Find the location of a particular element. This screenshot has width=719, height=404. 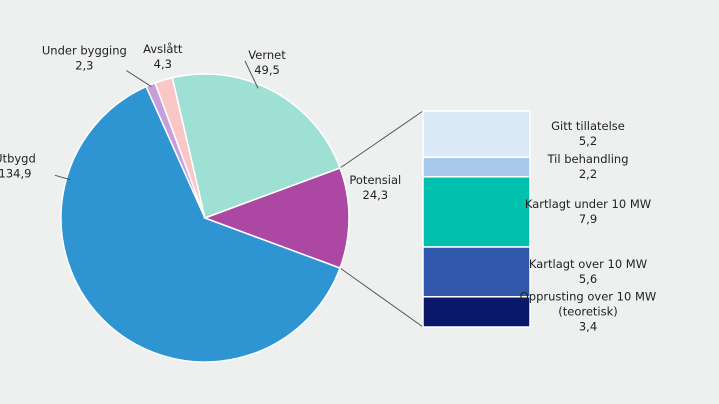

pie-label-avsl-tt-label: Avslått is located at coordinates (163, 49).